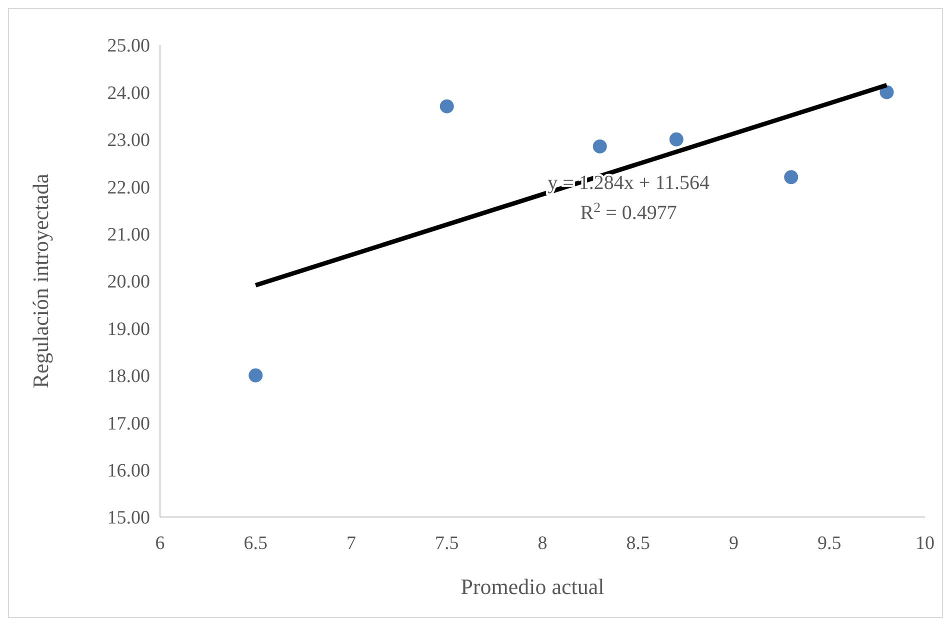 The width and height of the screenshot is (951, 626). Describe the element at coordinates (830, 543) in the screenshot. I see `x-tick-label: 9.5` at that location.